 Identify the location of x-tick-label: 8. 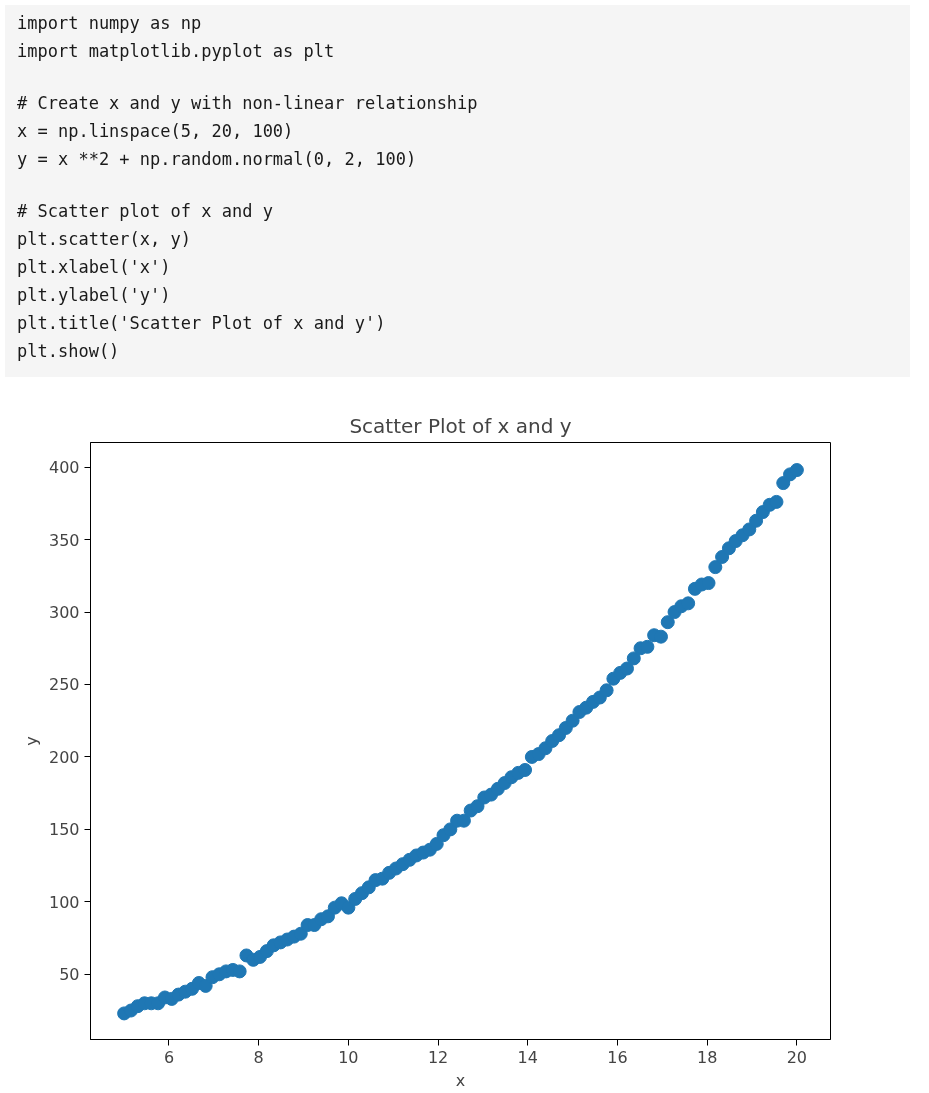
(258, 1057).